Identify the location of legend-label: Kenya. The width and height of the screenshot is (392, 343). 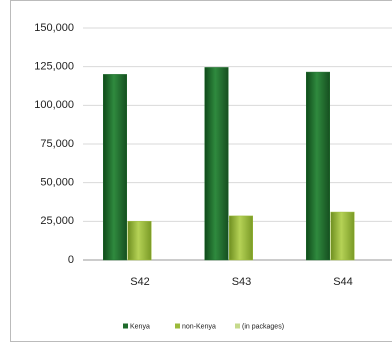
(140, 326).